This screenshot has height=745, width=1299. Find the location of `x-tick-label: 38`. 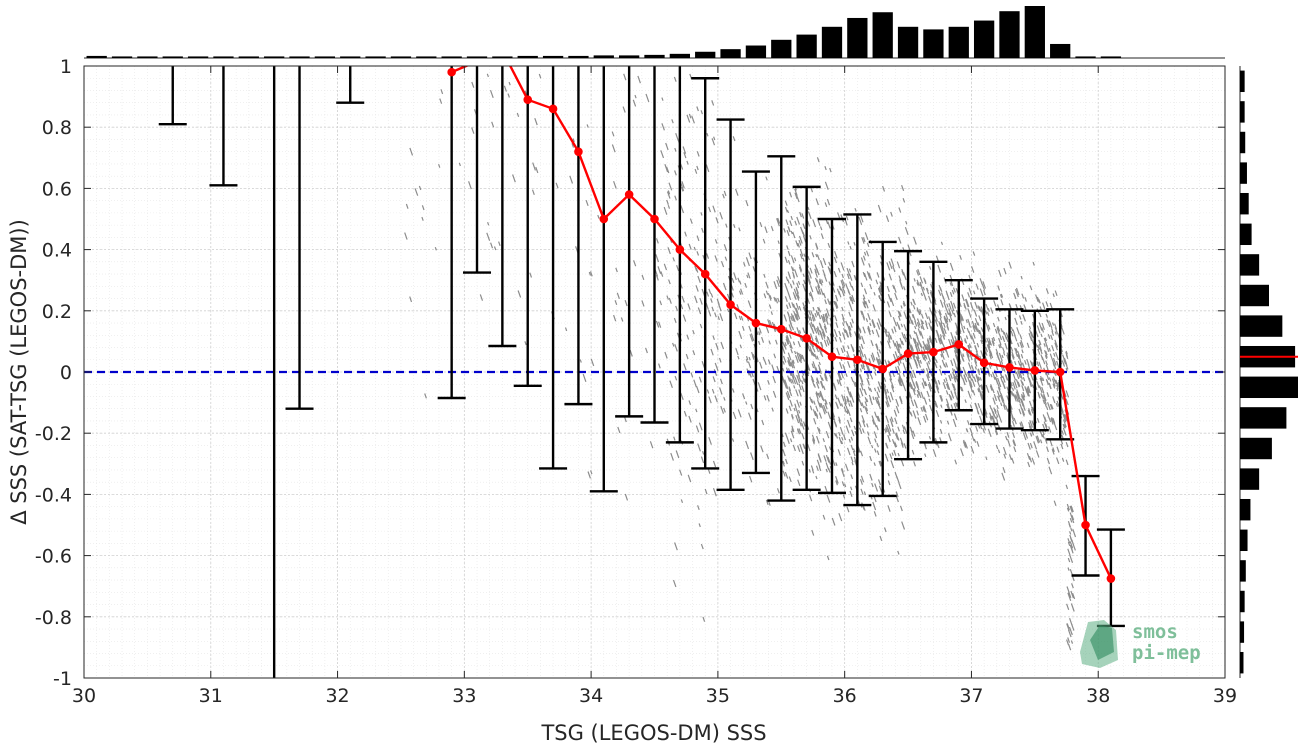

x-tick-label: 38 is located at coordinates (1098, 696).